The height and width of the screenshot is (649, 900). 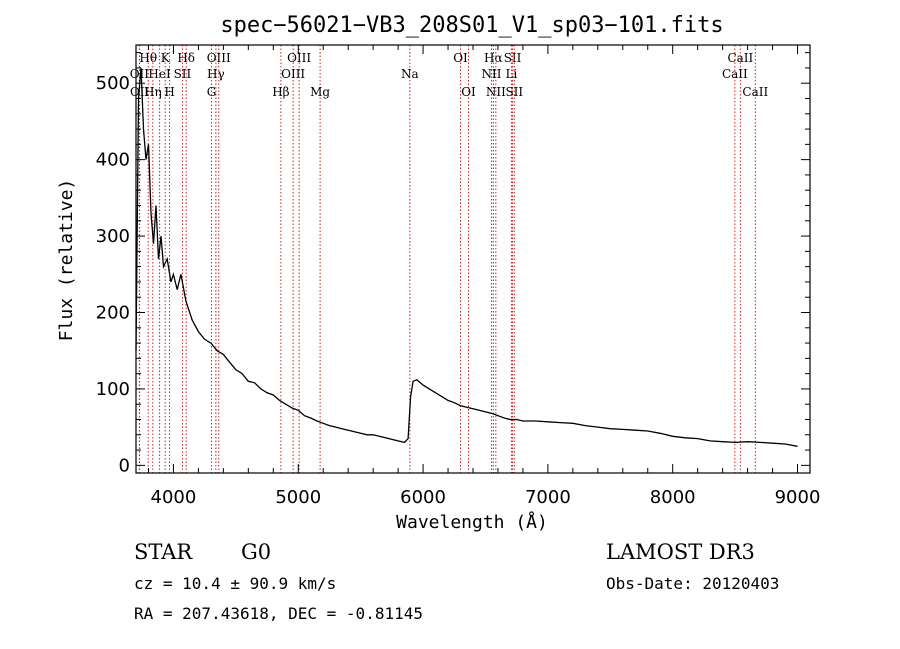 I want to click on y-tick-label: 0, so click(x=124, y=465).